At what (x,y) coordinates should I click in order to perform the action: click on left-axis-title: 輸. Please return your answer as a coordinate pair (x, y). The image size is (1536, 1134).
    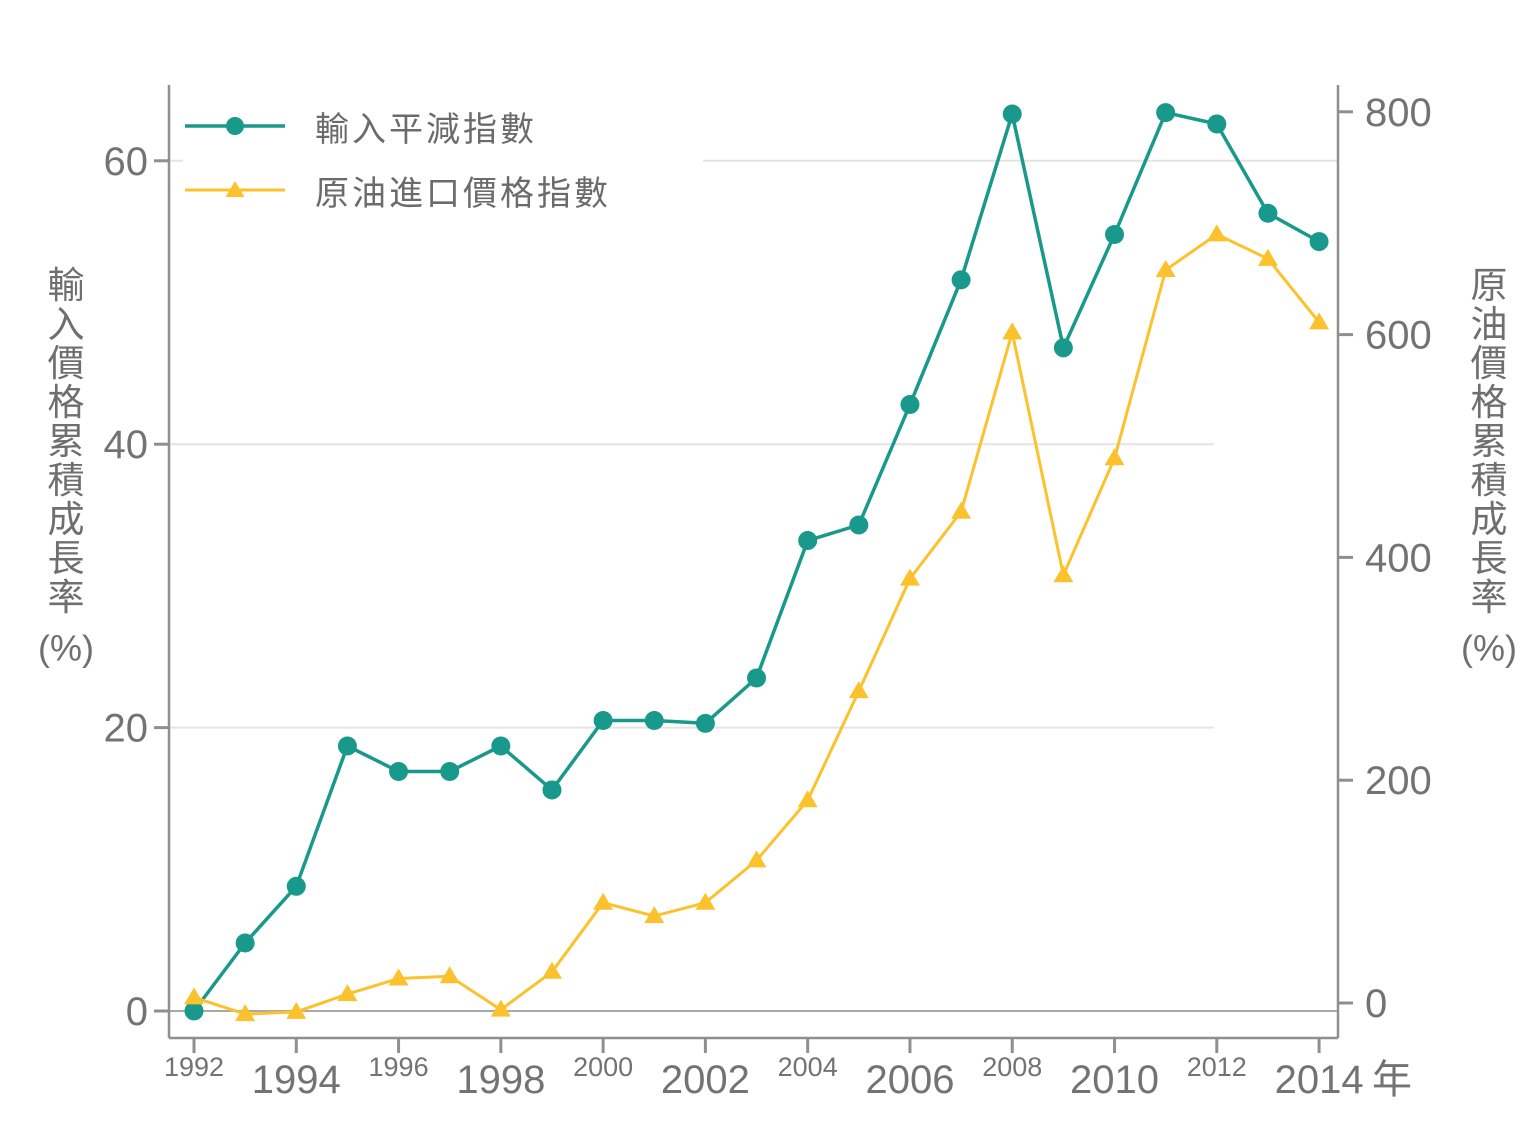
    Looking at the image, I should click on (66, 285).